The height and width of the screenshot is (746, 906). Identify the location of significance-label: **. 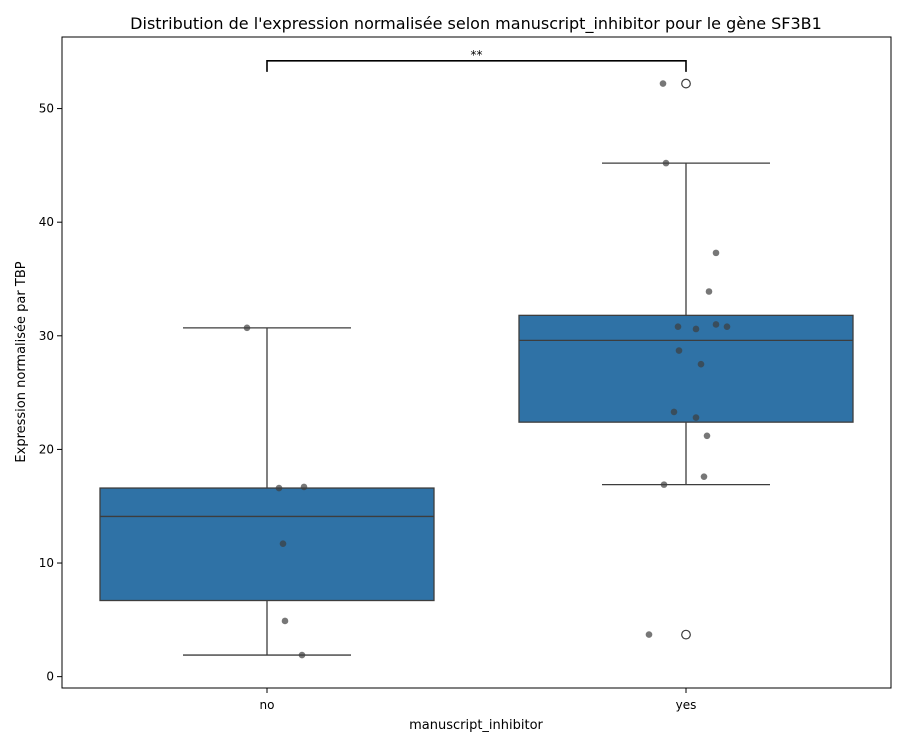
(477, 55).